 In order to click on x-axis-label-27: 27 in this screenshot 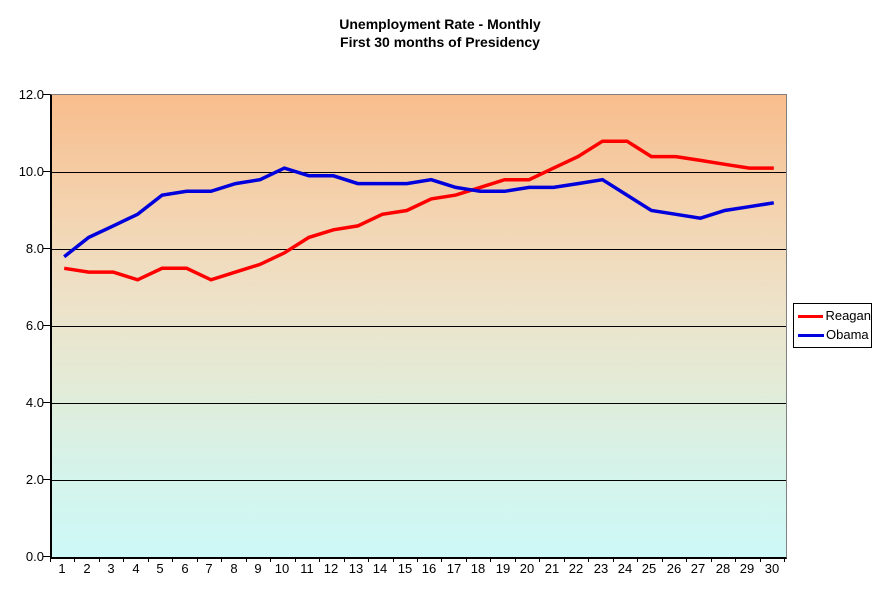, I will do `click(698, 568)`.